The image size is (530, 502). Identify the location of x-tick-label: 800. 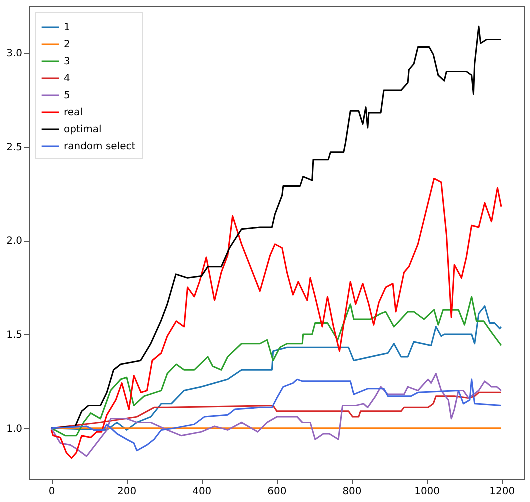
(352, 492).